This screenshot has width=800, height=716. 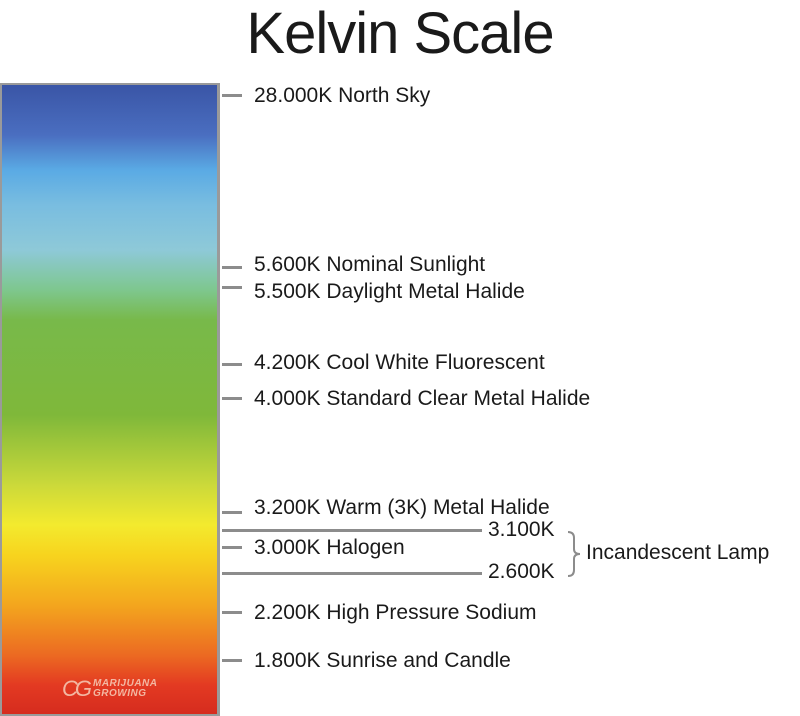 What do you see at coordinates (574, 554) in the screenshot?
I see `curly-brace-icon` at bounding box center [574, 554].